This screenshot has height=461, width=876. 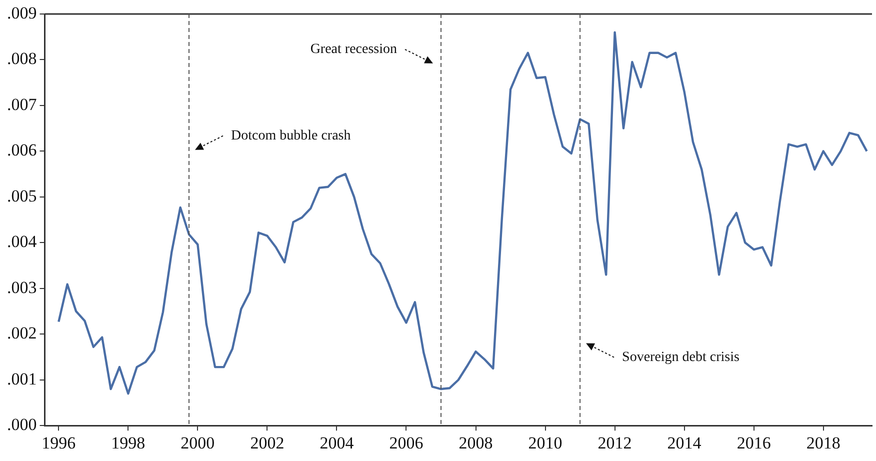 What do you see at coordinates (823, 442) in the screenshot?
I see `x-tick-label: 2018` at bounding box center [823, 442].